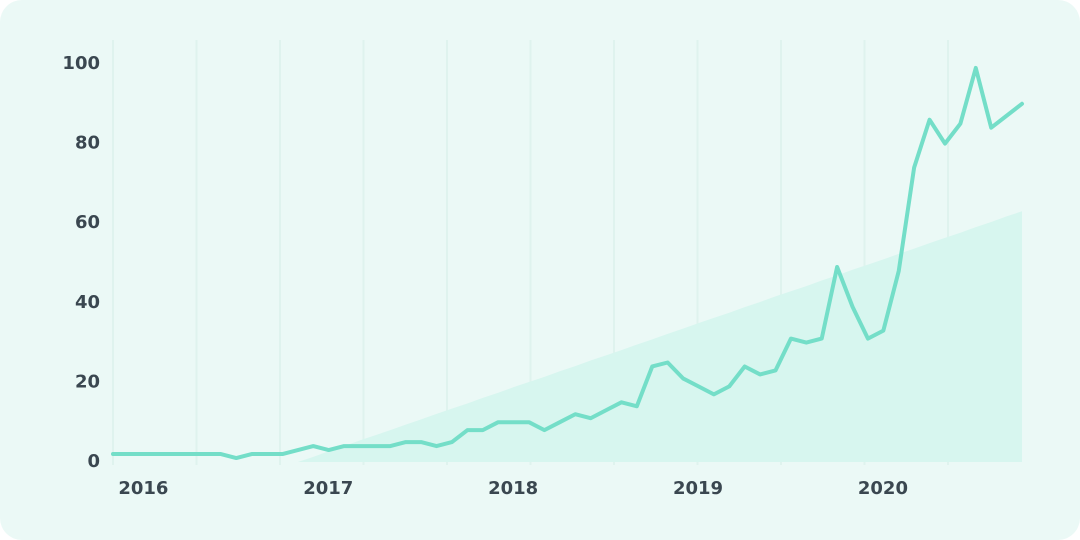 The height and width of the screenshot is (540, 1080). What do you see at coordinates (87, 302) in the screenshot?
I see `y-tick-label: 40` at bounding box center [87, 302].